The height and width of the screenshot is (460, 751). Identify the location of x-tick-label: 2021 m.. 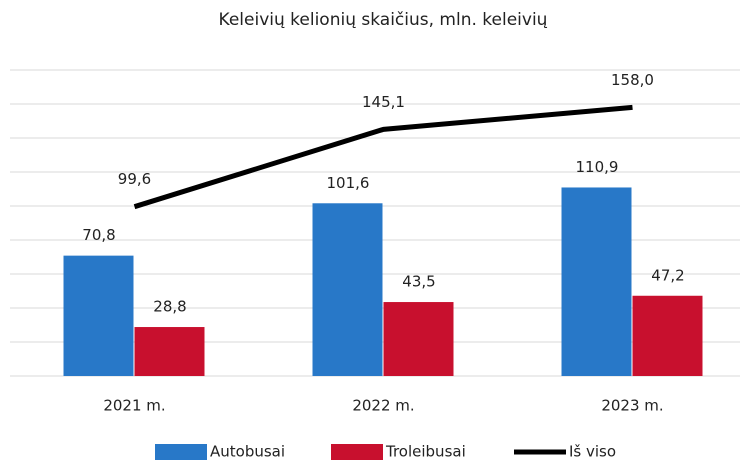
(134, 406).